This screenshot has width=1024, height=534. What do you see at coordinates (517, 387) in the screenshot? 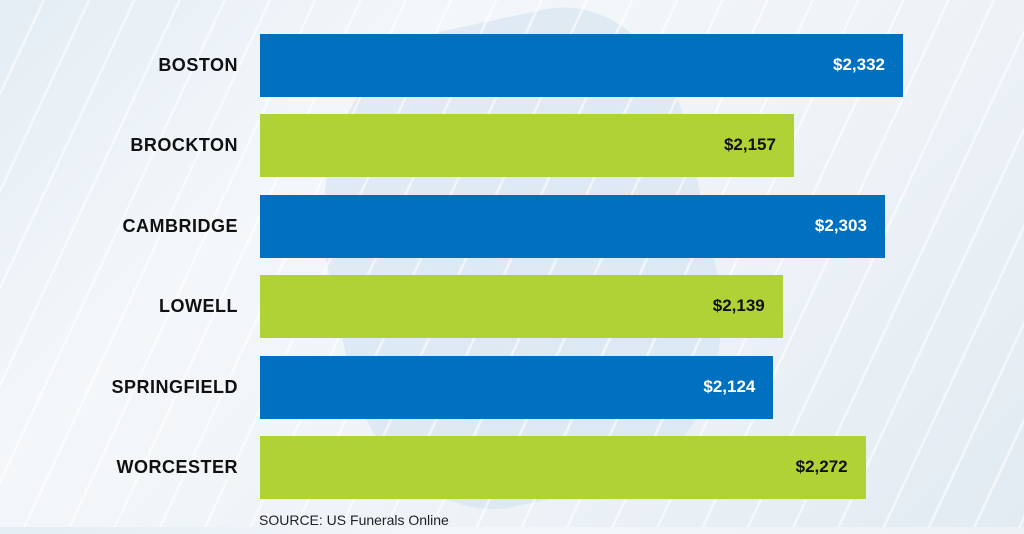
I see `bar-springfield` at bounding box center [517, 387].